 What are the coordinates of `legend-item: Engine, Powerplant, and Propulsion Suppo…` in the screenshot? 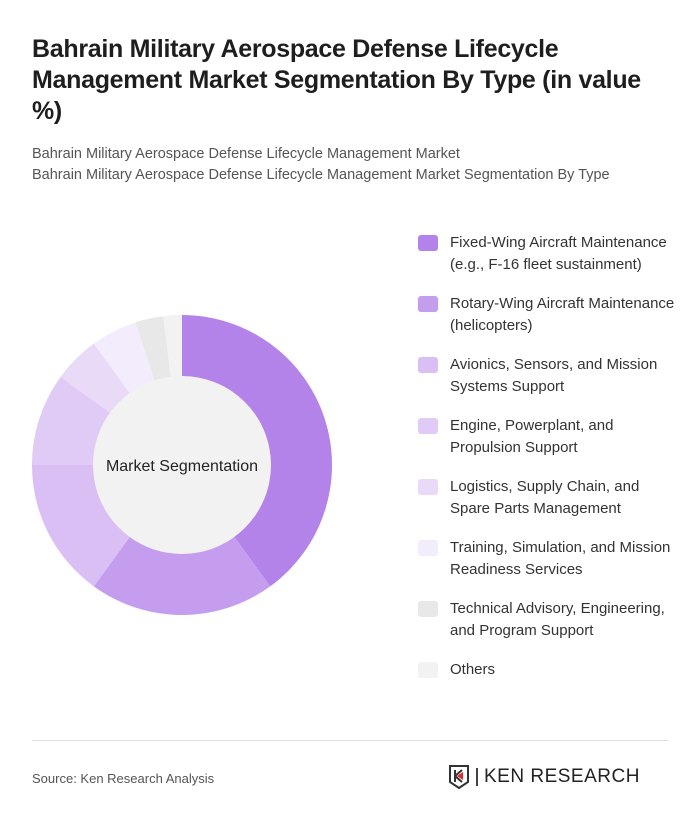 It's located at (548, 437).